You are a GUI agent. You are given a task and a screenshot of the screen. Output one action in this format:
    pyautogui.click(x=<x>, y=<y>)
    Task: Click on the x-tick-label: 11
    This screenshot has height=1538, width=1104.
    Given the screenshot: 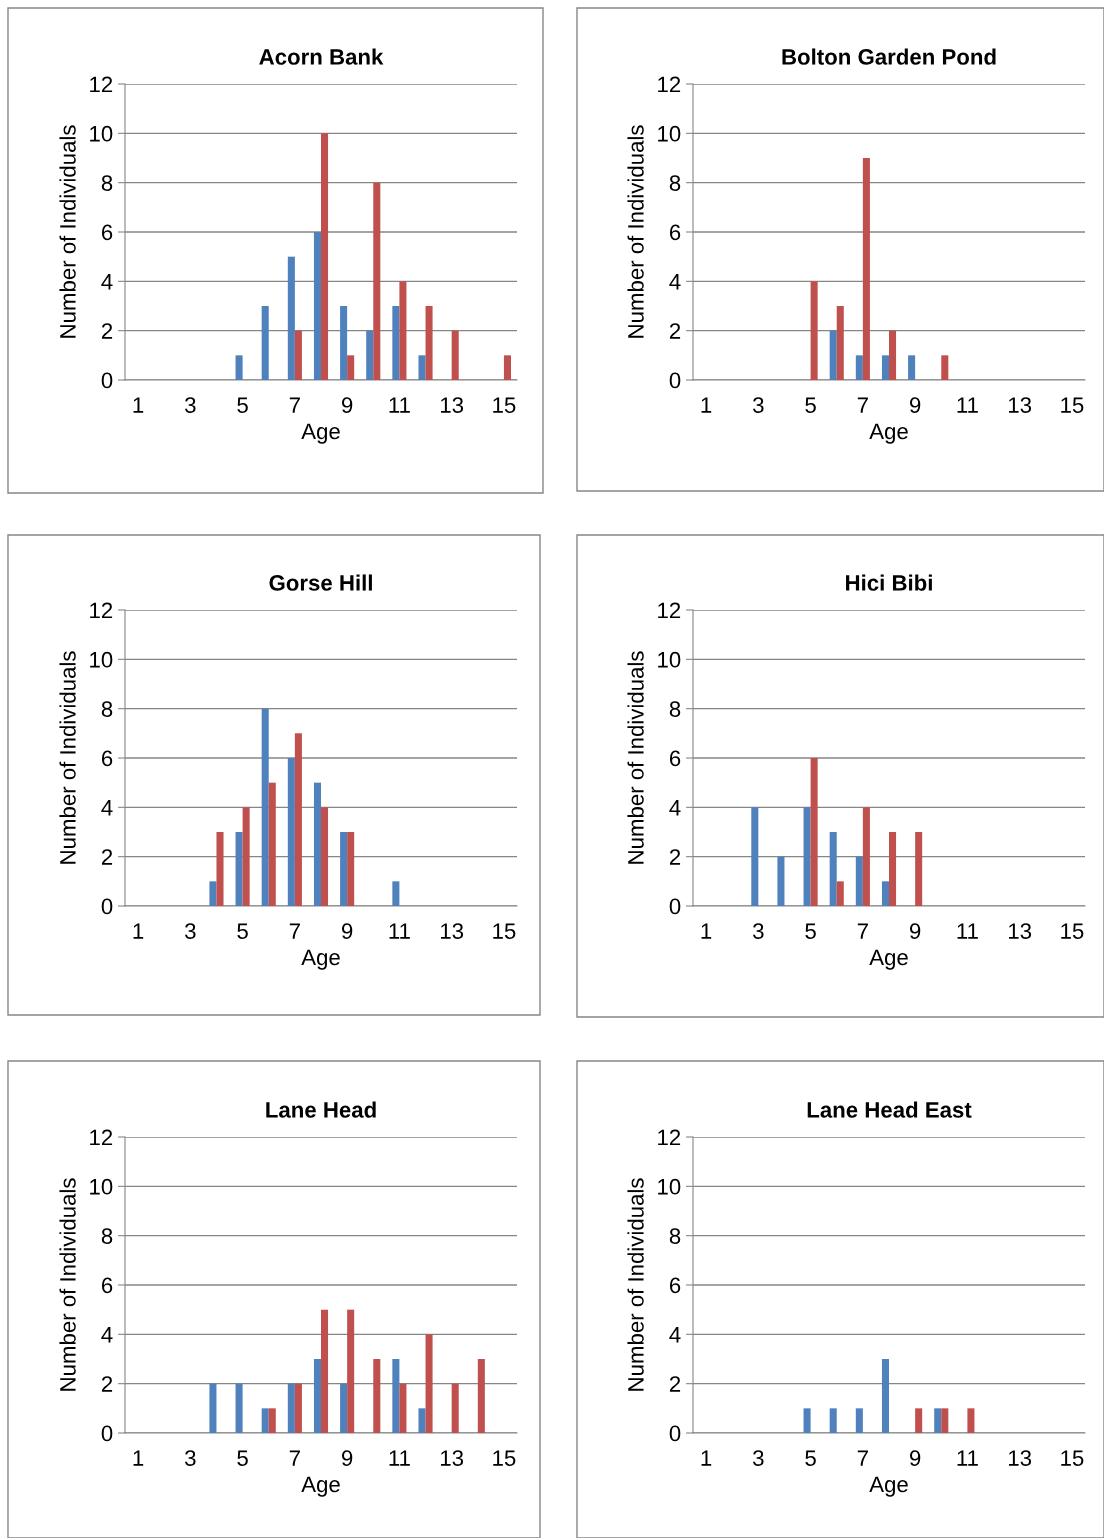 What is the action you would take?
    pyautogui.click(x=399, y=405)
    